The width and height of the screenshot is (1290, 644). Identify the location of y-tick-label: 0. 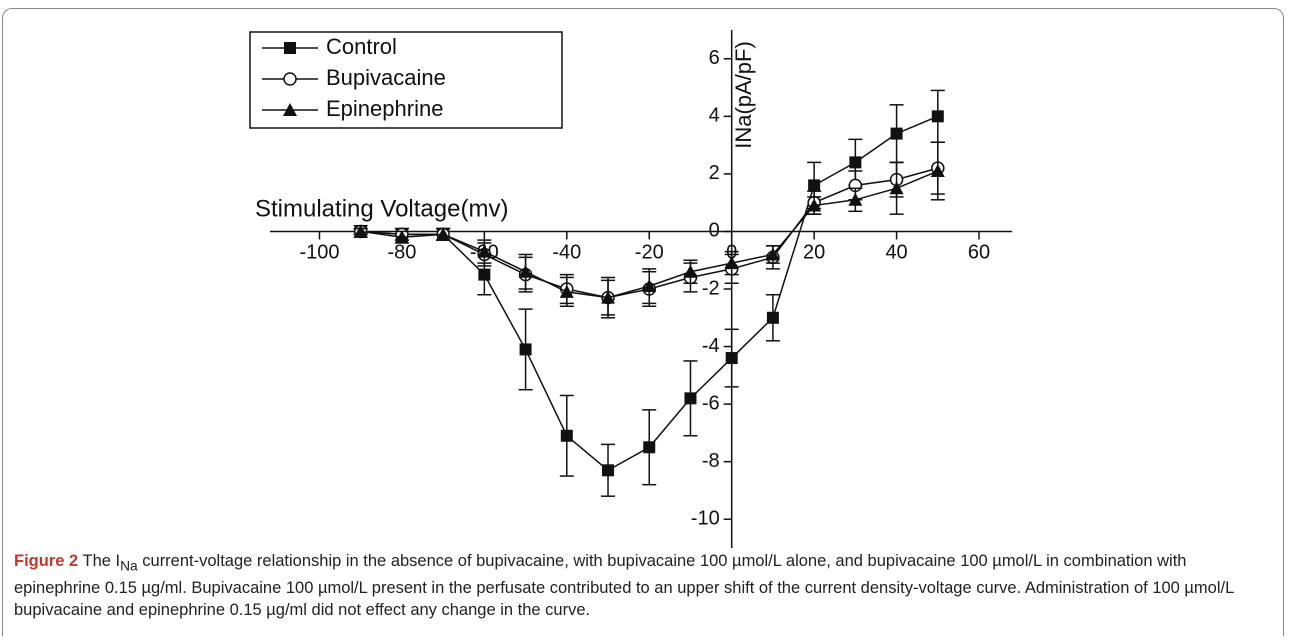
(714, 231).